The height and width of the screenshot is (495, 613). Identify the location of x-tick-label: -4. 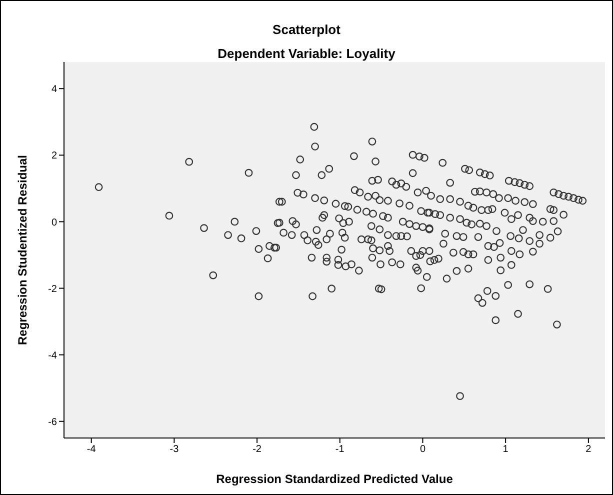
(91, 450).